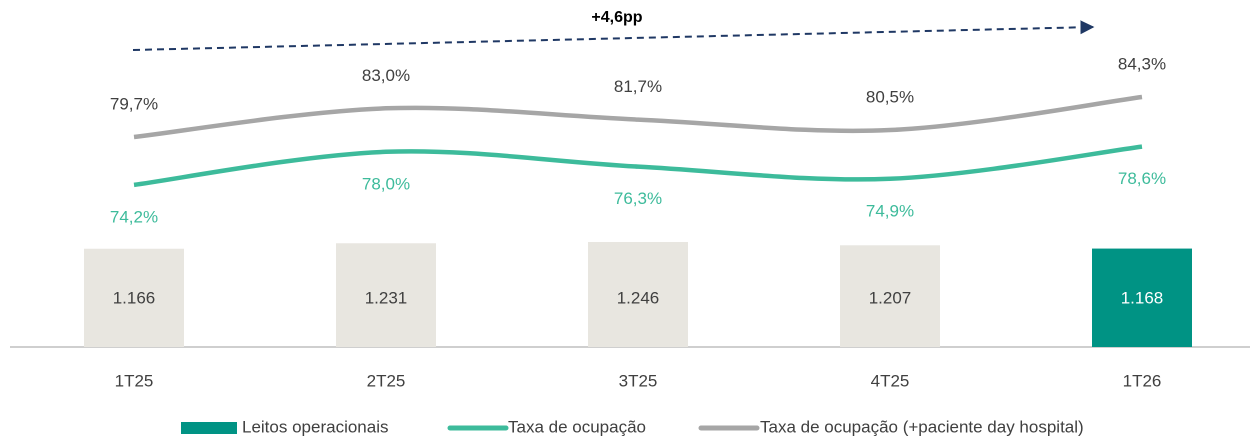 This screenshot has width=1258, height=438. What do you see at coordinates (577, 426) in the screenshot?
I see `legend-label: Taxa de ocupação` at bounding box center [577, 426].